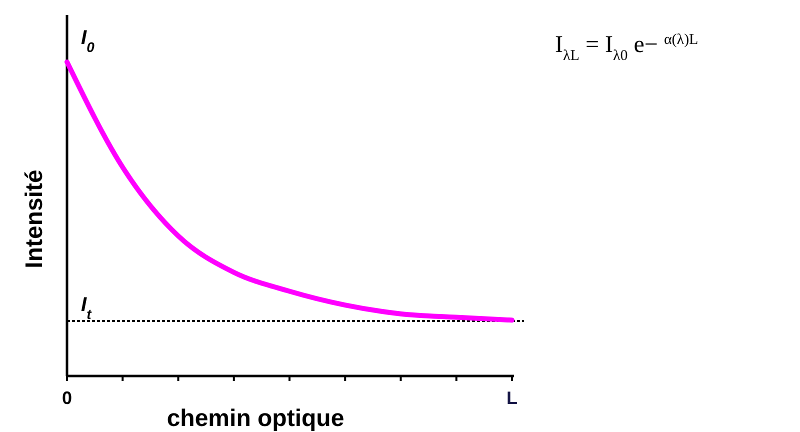 The width and height of the screenshot is (800, 432). Describe the element at coordinates (512, 398) in the screenshot. I see `x-tick-label: L` at that location.